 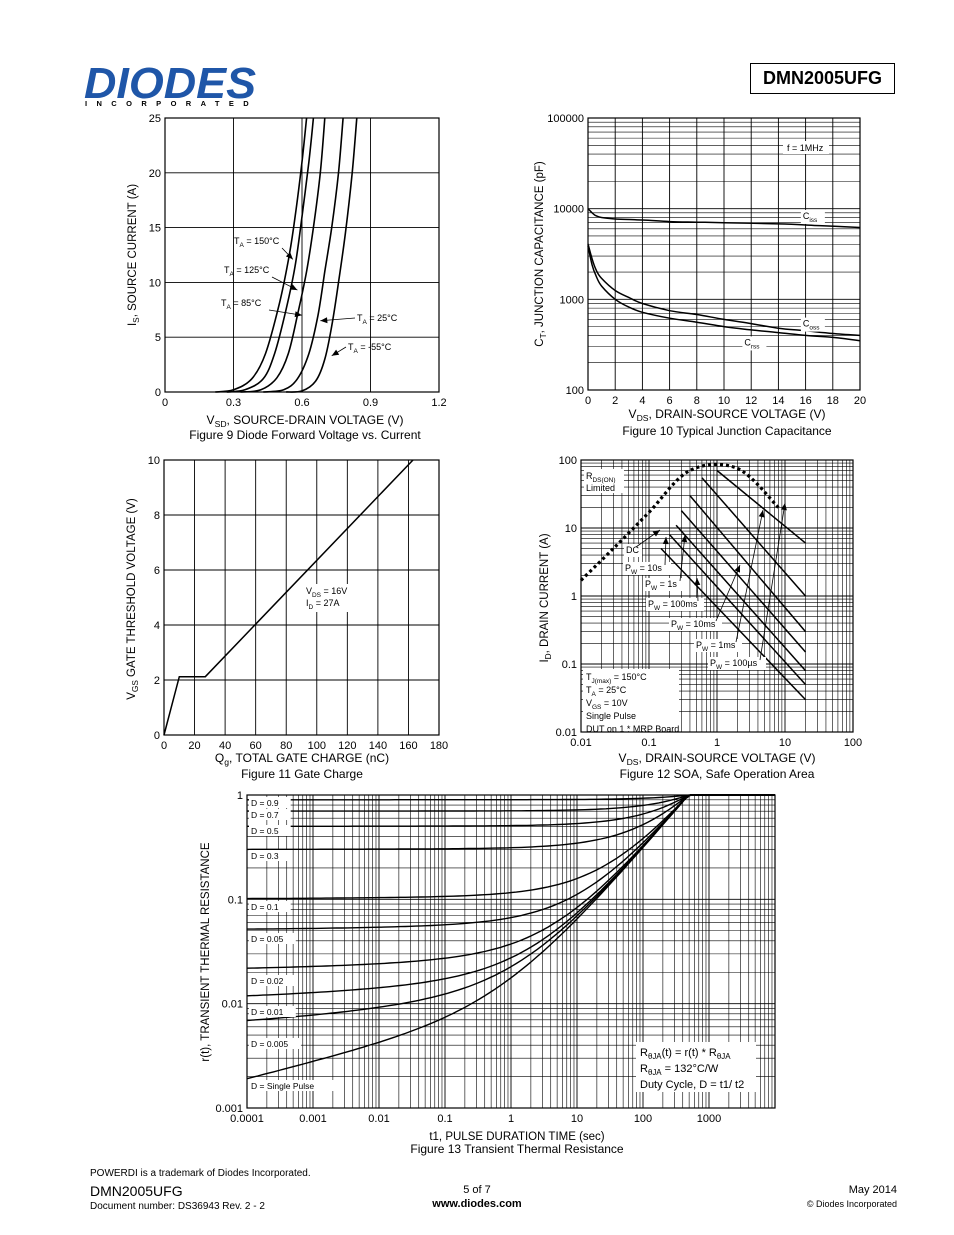 What do you see at coordinates (589, 690) in the screenshot?
I see `condition-text-part: T` at bounding box center [589, 690].